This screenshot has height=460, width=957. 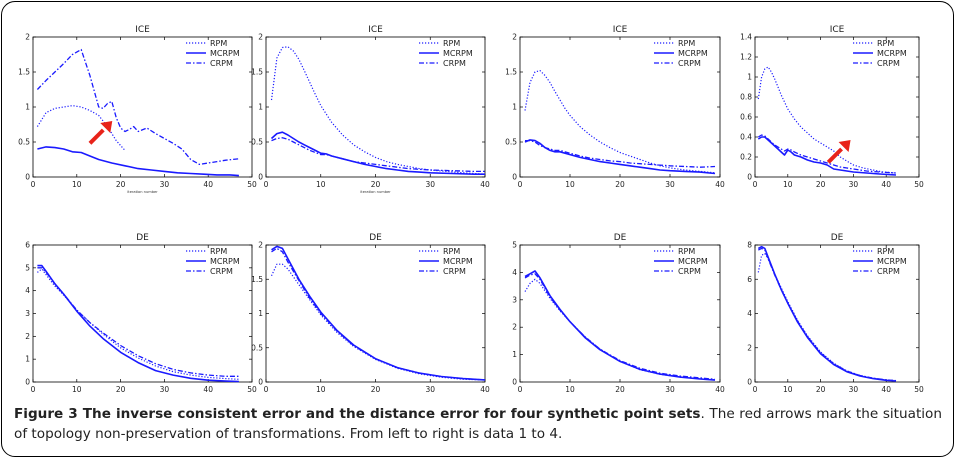 I want to click on x-tick-label: 50, so click(x=919, y=184).